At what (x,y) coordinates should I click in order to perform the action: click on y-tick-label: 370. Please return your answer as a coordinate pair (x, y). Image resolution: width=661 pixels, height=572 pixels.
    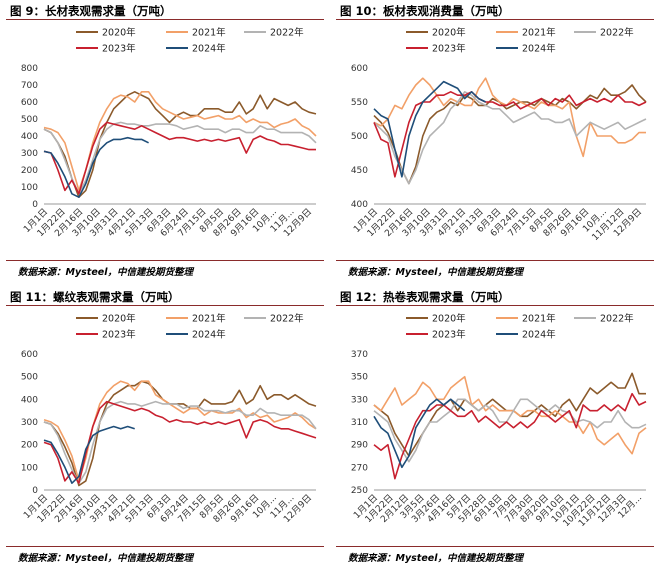
    Looking at the image, I should click on (359, 355).